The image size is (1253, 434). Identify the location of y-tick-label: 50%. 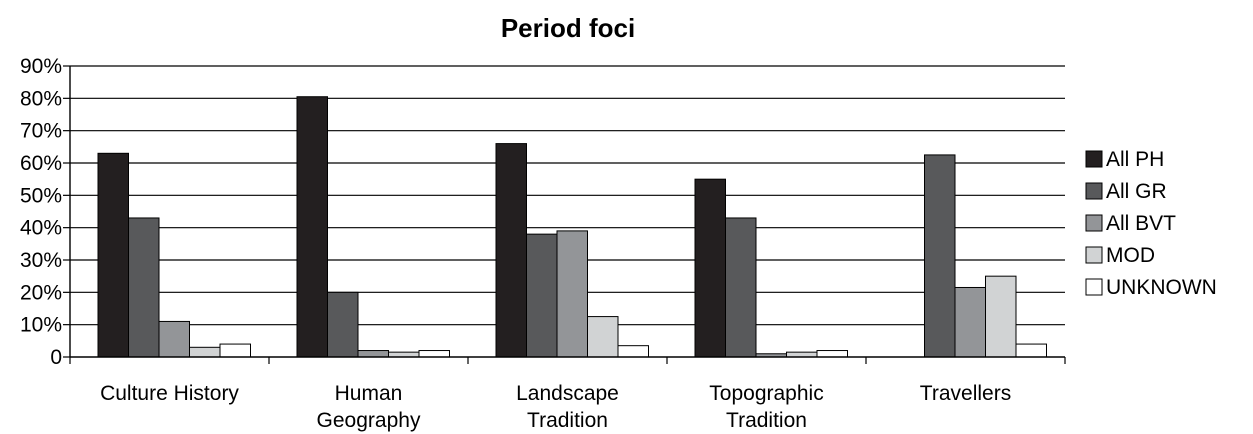
(41, 195).